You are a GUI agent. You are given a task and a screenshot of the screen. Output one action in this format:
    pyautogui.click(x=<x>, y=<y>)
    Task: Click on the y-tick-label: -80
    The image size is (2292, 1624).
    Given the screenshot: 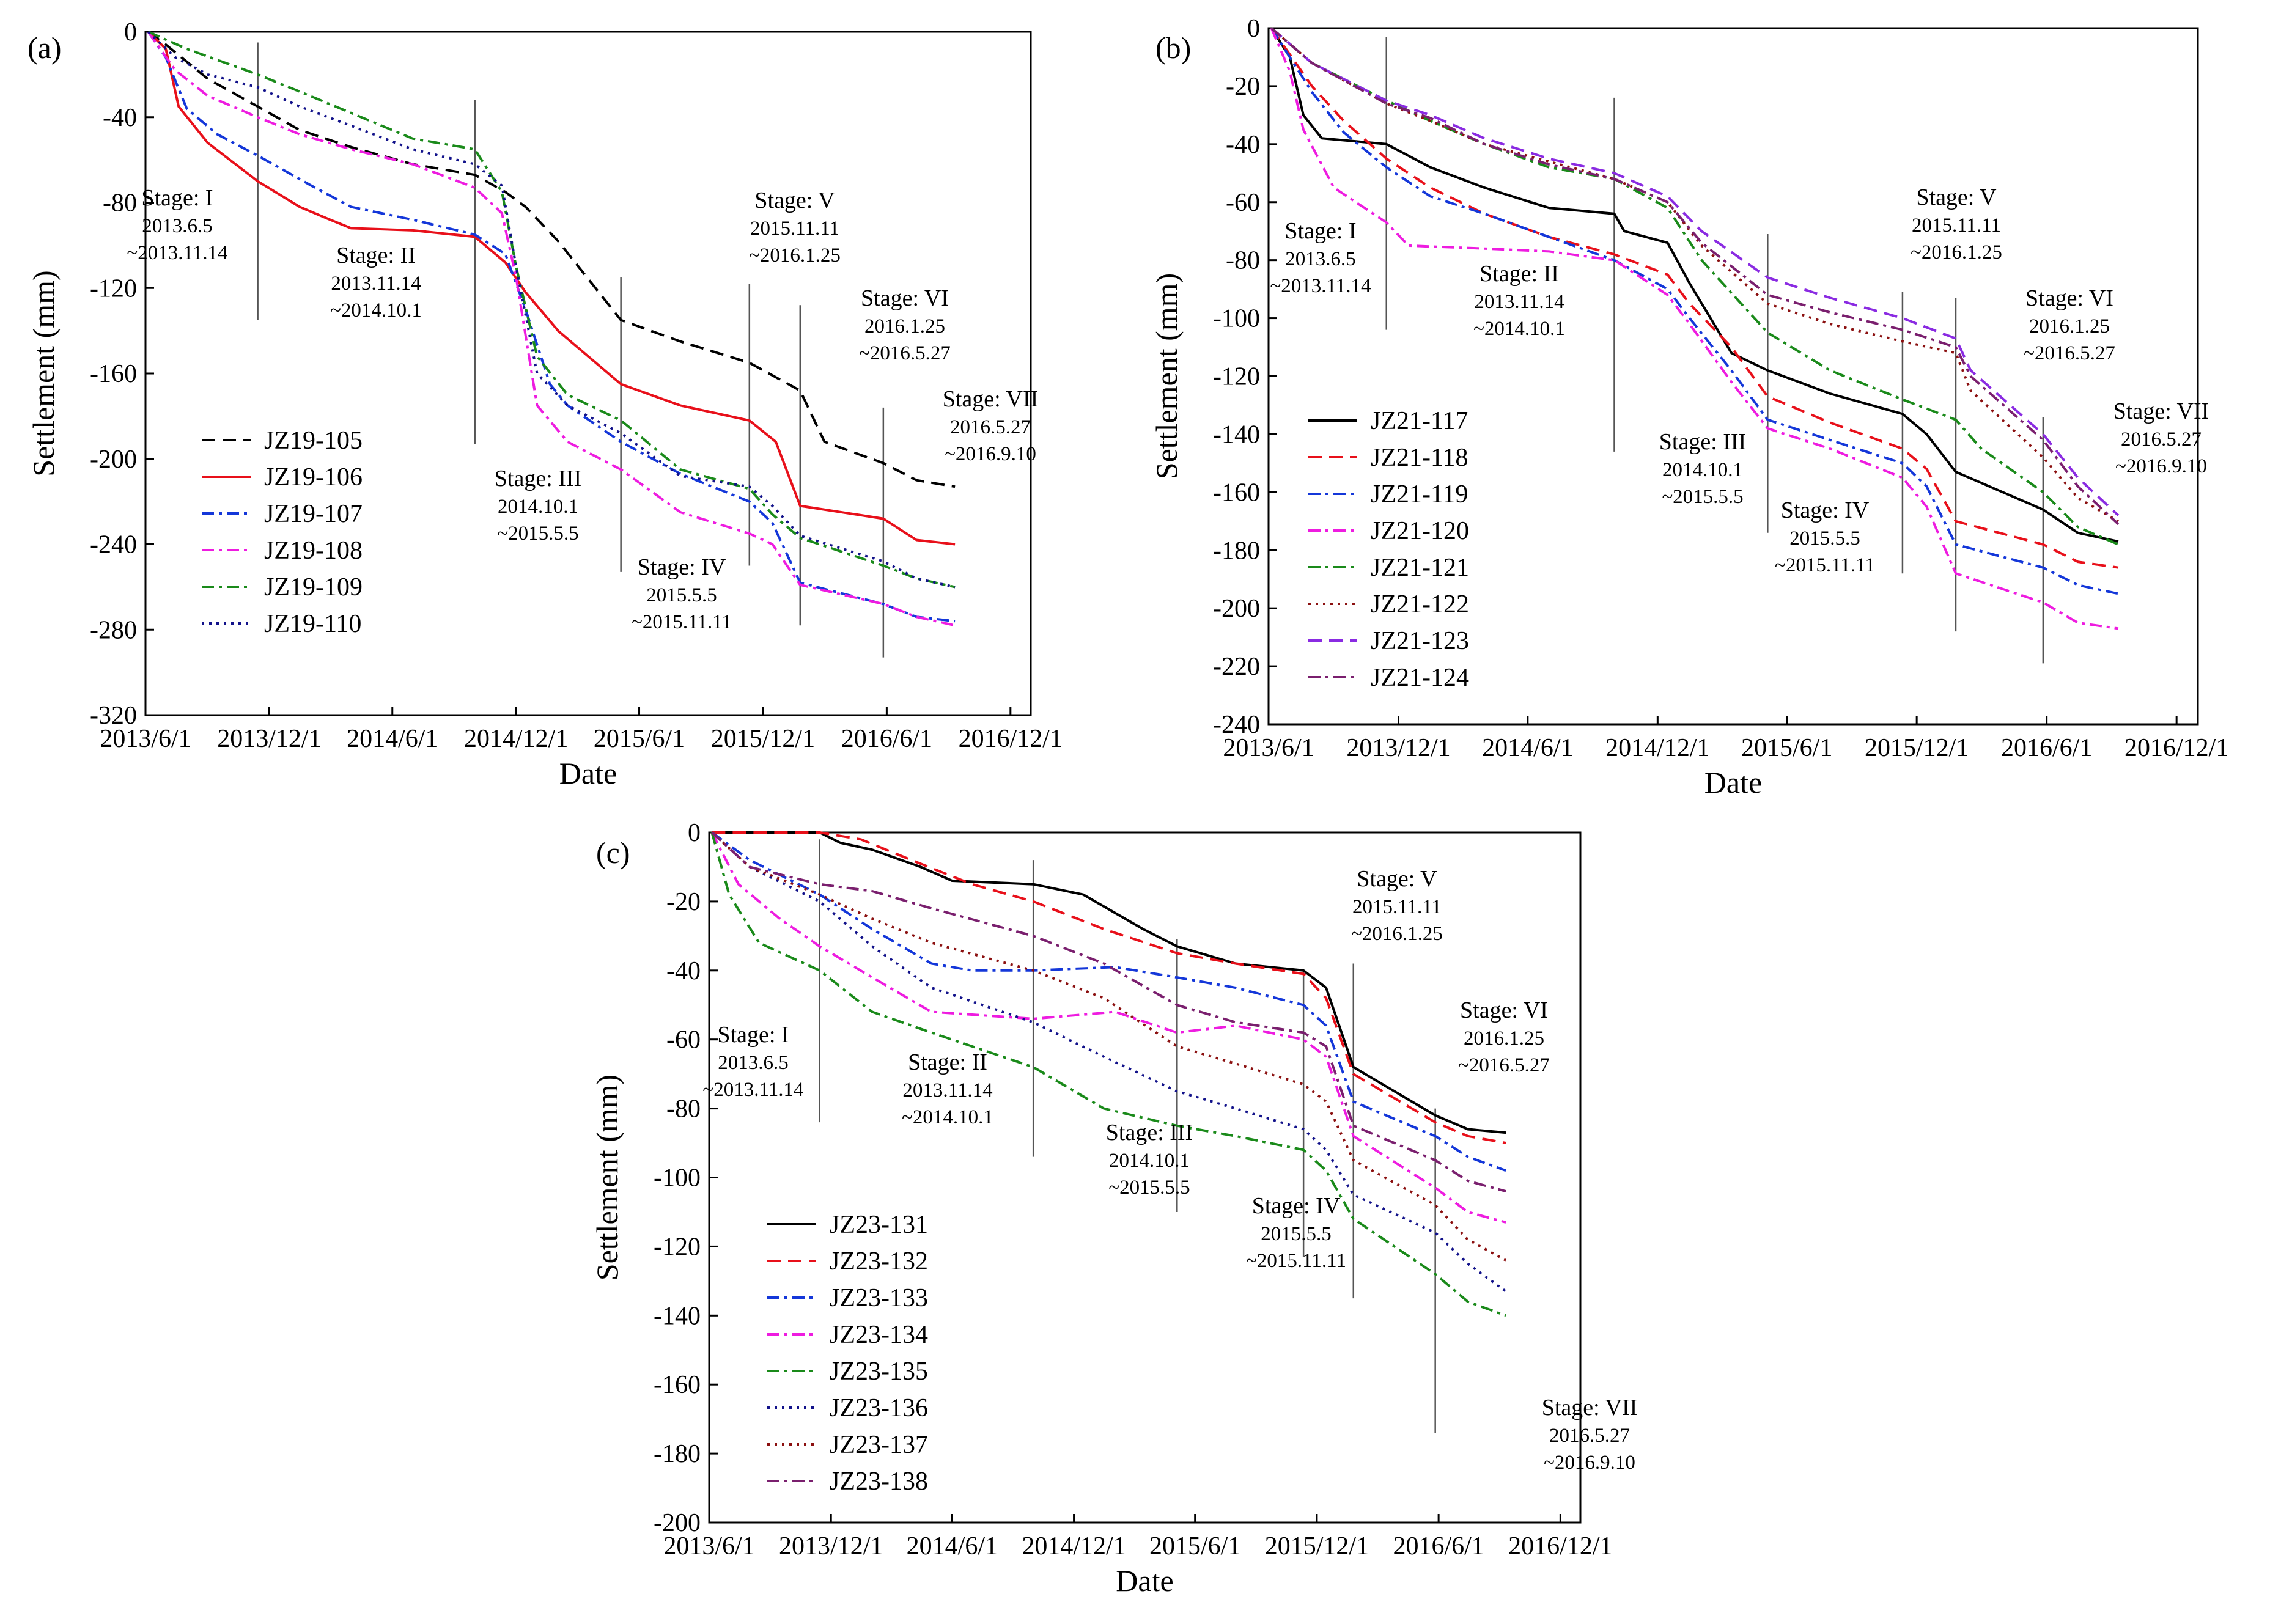 What is the action you would take?
    pyautogui.click(x=683, y=1109)
    